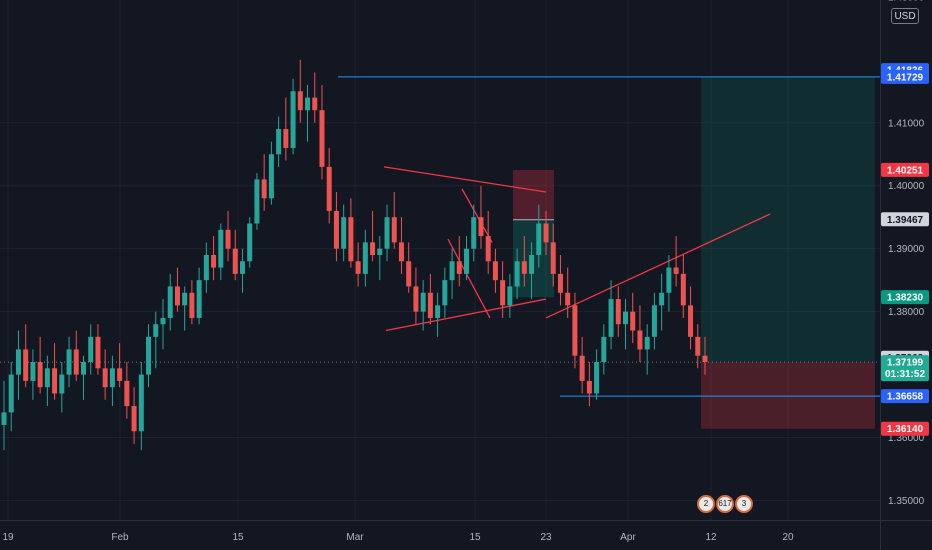 The height and width of the screenshot is (550, 932). Describe the element at coordinates (744, 504) in the screenshot. I see `event-marker: 3` at that location.